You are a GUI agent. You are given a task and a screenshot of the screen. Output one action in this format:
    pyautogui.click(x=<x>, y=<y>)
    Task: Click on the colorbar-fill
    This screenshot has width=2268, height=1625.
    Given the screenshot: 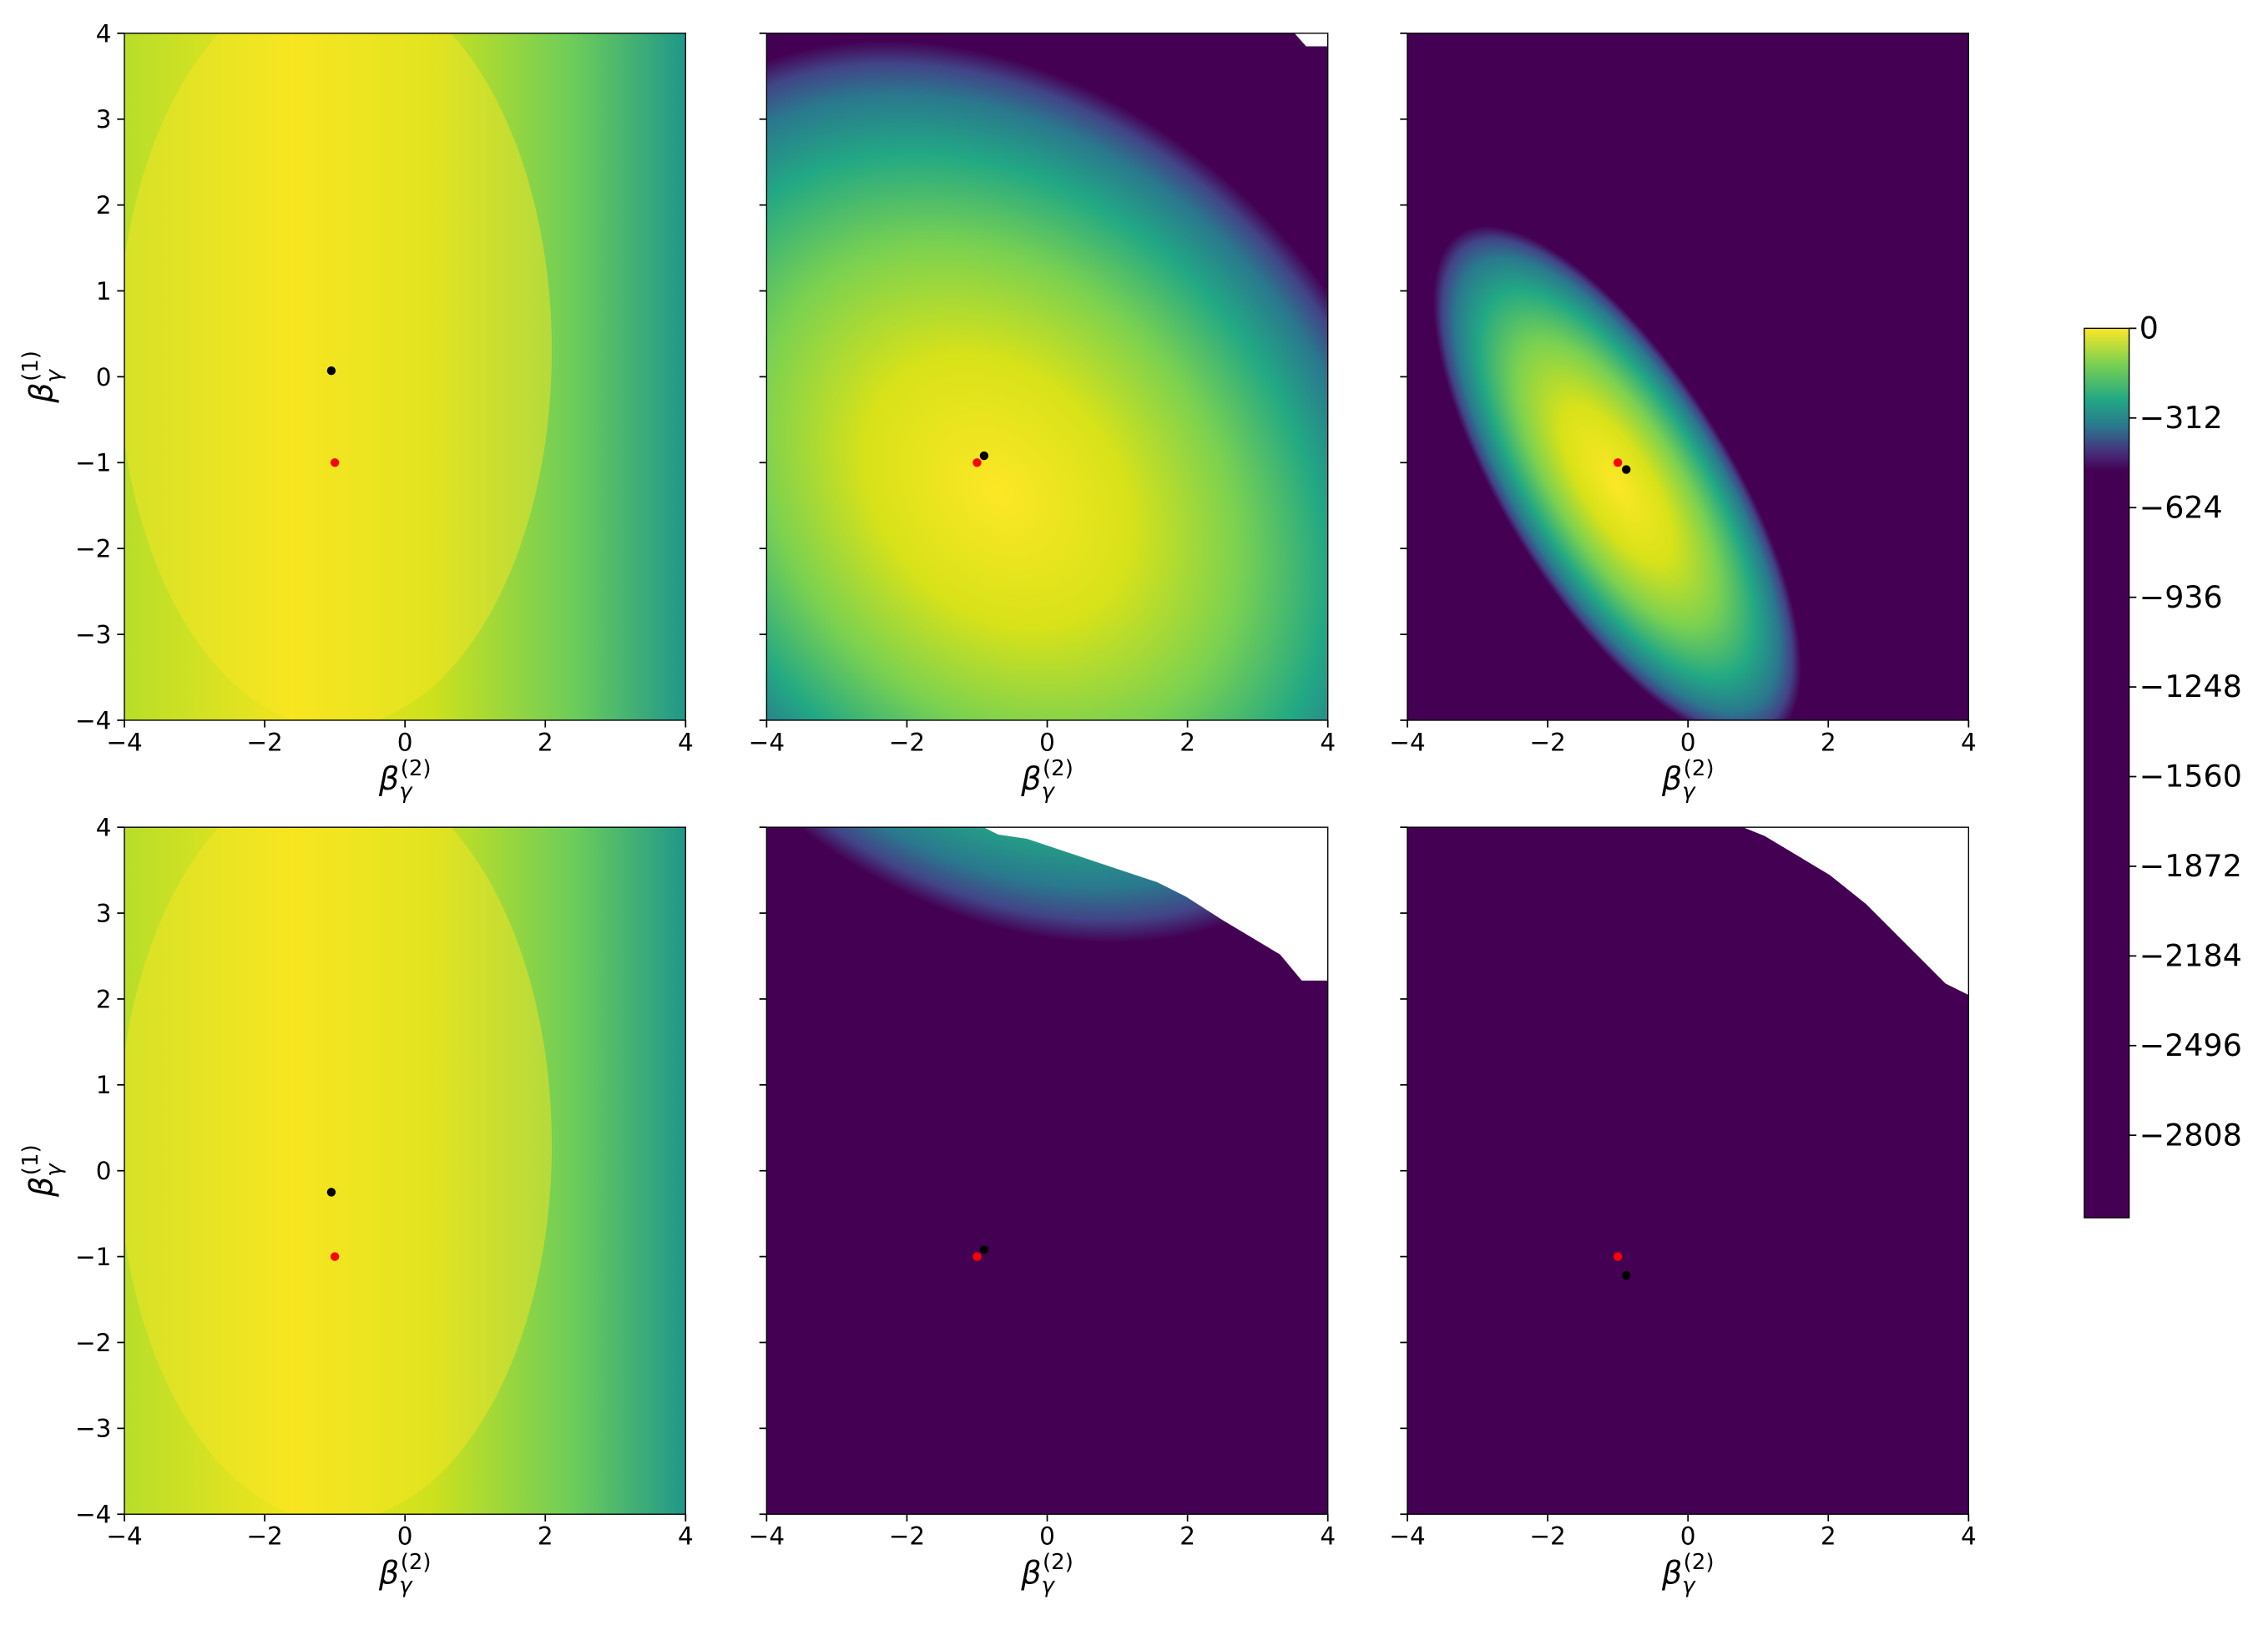 What is the action you would take?
    pyautogui.click(x=2107, y=773)
    